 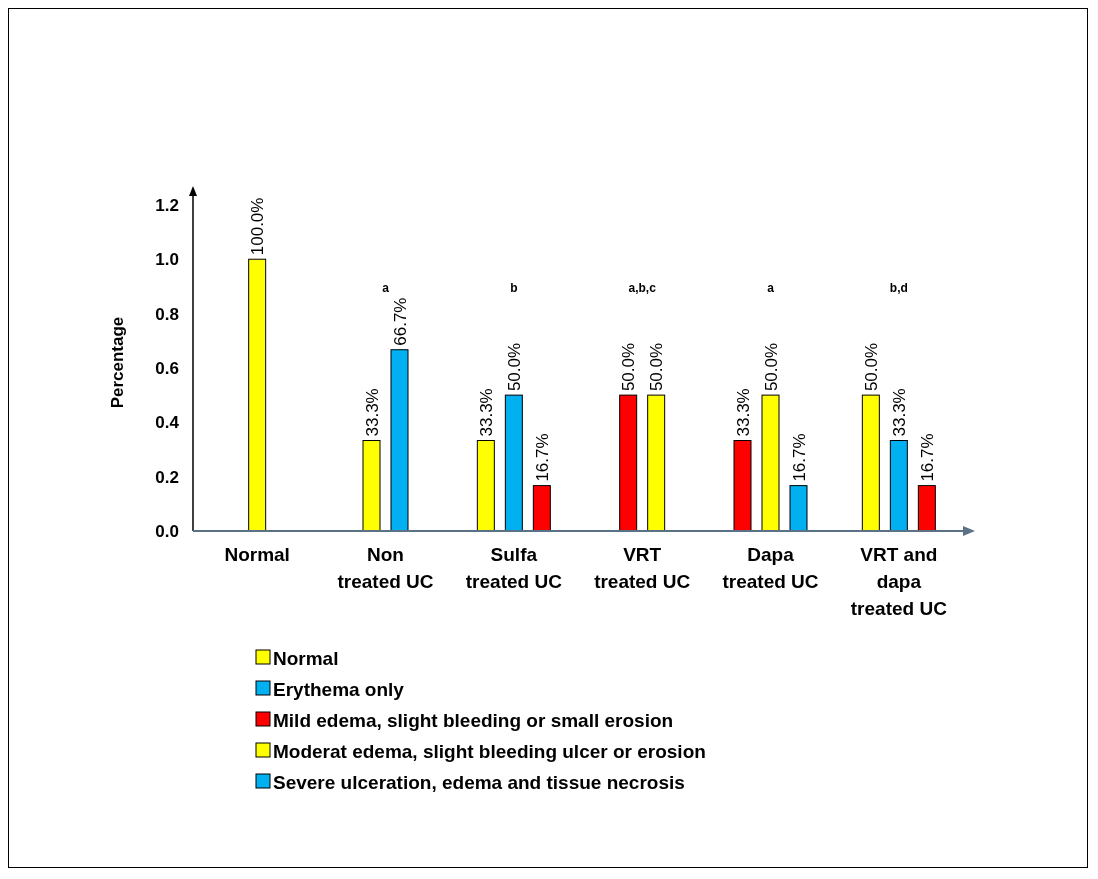 I want to click on legend-label: Severe ulceration, edema and tissue necrosis, so click(x=479, y=782).